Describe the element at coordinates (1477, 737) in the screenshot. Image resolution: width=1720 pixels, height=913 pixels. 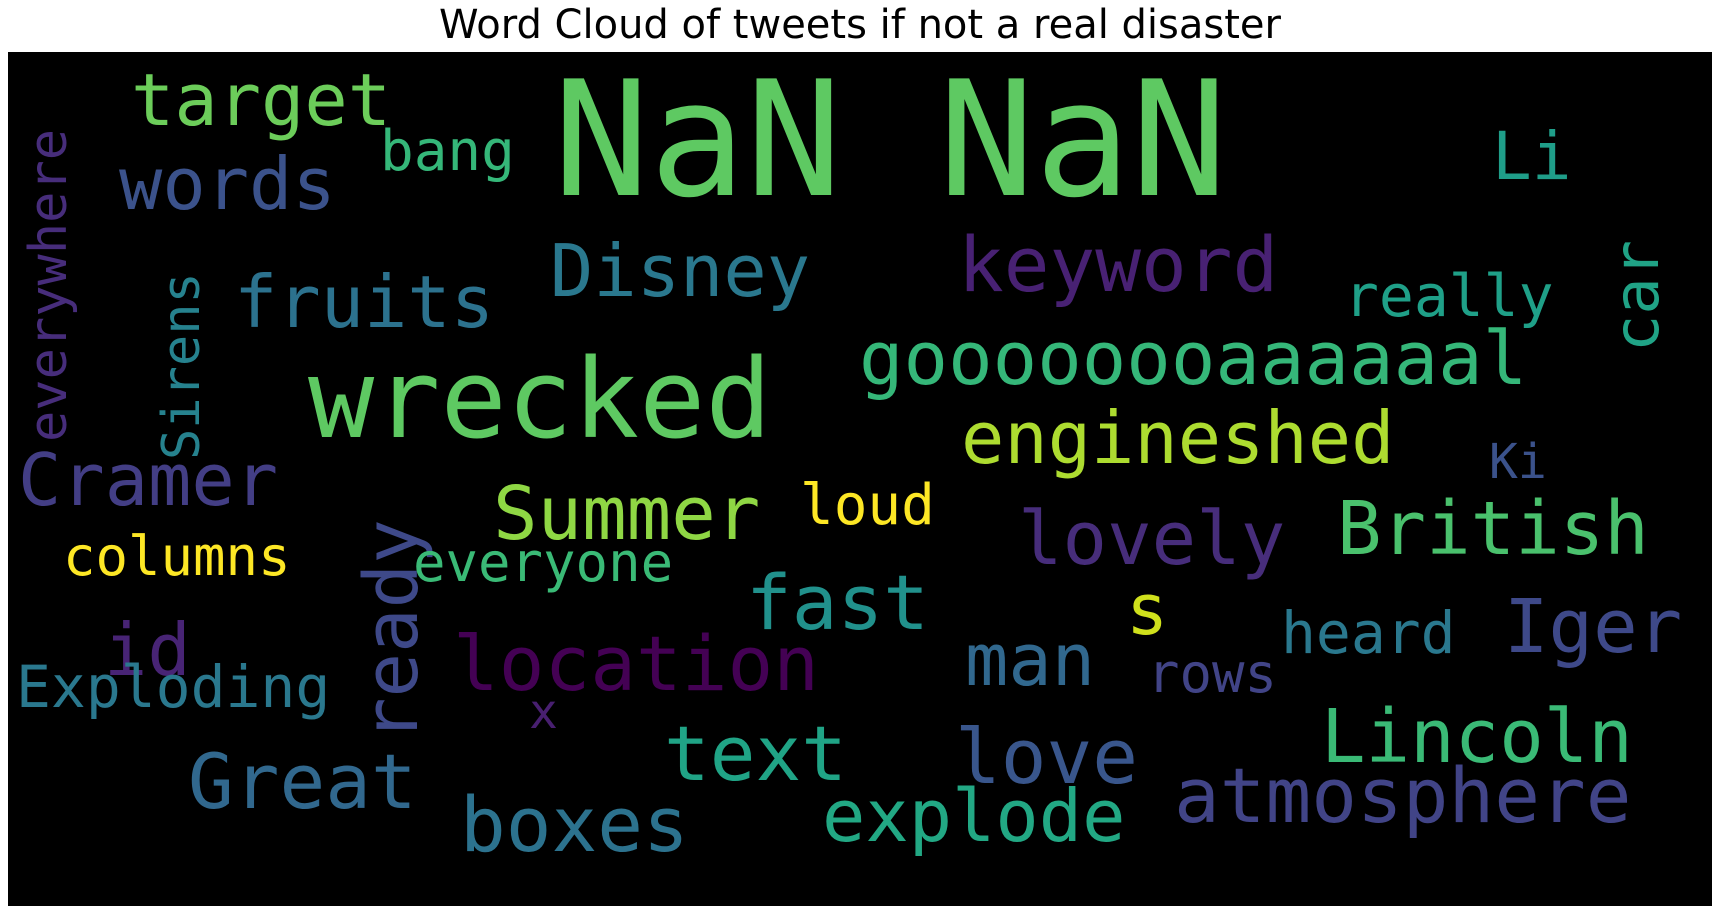
I see `word-lincoln: Lincoln` at that location.